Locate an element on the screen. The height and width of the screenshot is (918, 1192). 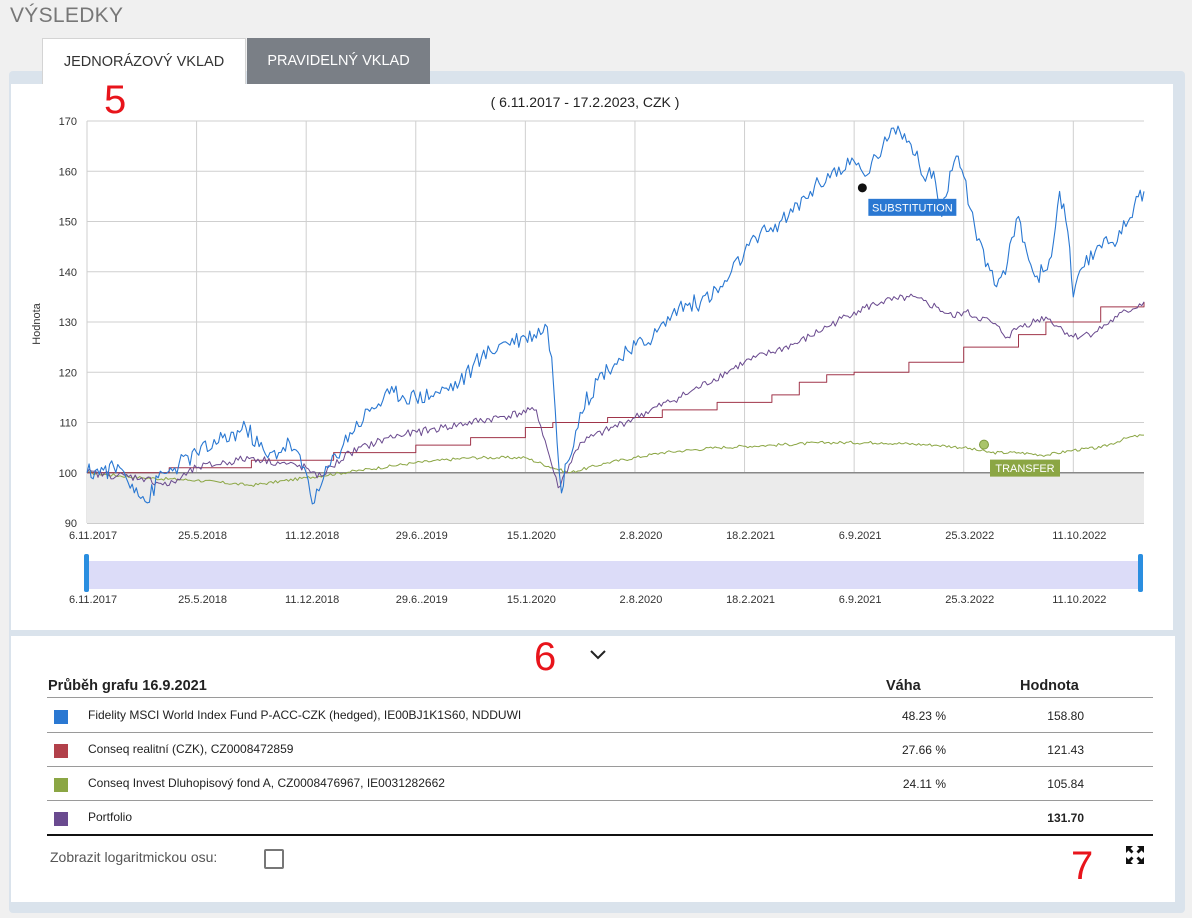
y-axis: 90 100 110 120 130 140 150 160 170 is located at coordinates (68, 323).